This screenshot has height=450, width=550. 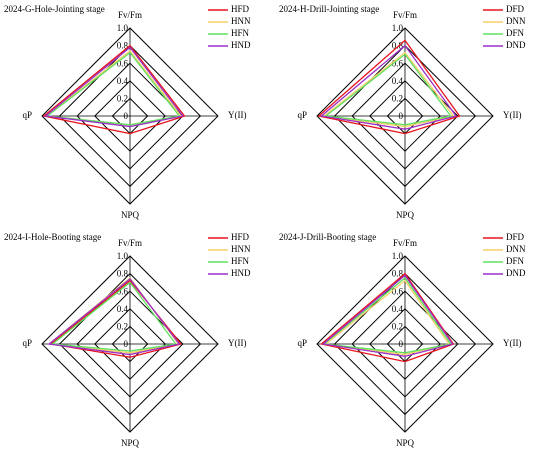 I want to click on chart-title: 2024-J-Drill-Booting stage, so click(x=327, y=237).